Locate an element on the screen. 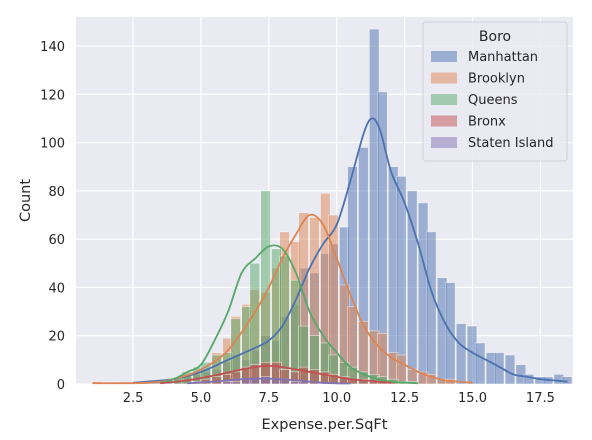 The width and height of the screenshot is (592, 440). y-tick-label: 60 is located at coordinates (56, 240).